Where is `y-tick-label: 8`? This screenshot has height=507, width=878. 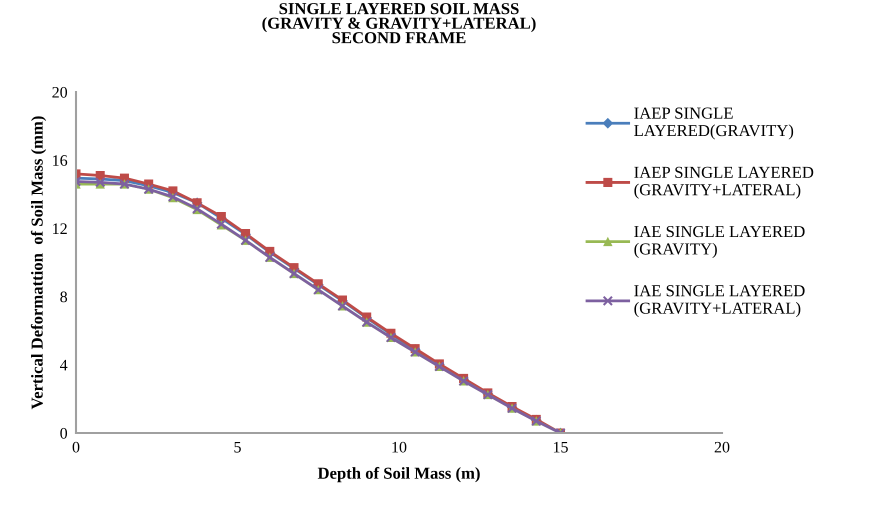 y-tick-label: 8 is located at coordinates (64, 297).